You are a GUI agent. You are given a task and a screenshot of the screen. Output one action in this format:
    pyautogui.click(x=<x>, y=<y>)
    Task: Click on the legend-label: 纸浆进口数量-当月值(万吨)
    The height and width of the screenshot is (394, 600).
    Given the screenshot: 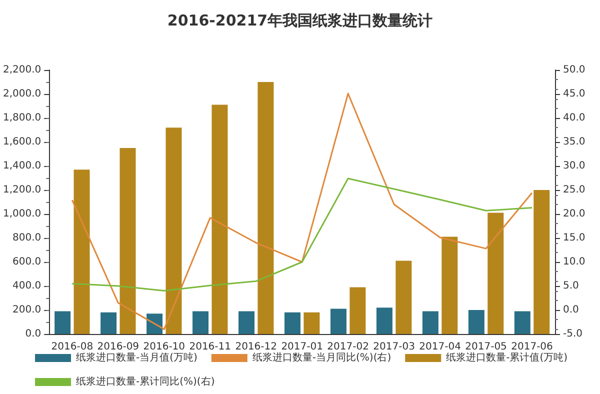 What is the action you would take?
    pyautogui.click(x=137, y=358)
    